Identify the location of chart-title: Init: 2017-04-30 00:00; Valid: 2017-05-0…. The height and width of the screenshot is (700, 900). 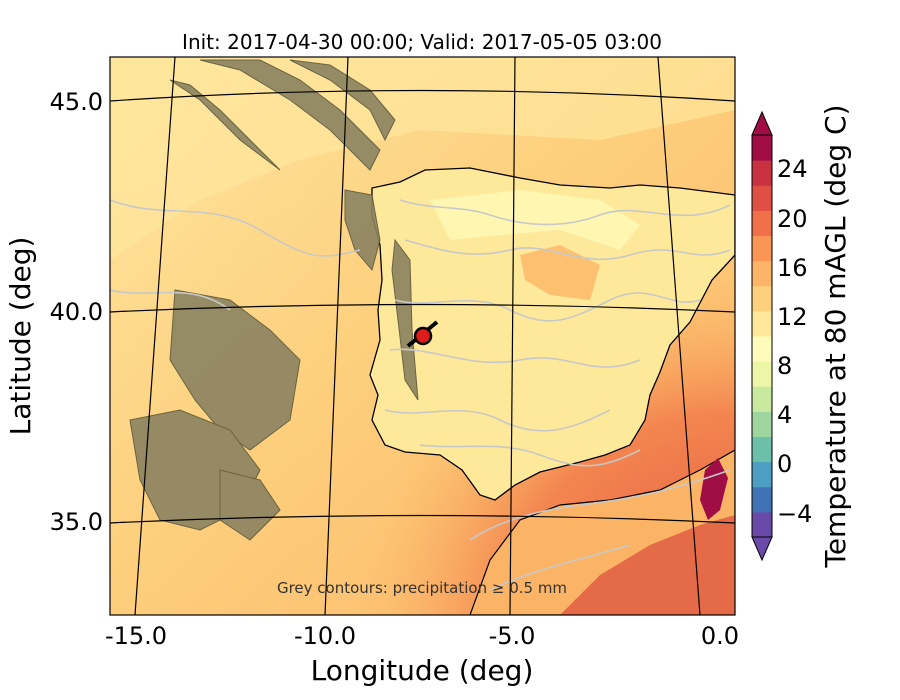
(422, 42).